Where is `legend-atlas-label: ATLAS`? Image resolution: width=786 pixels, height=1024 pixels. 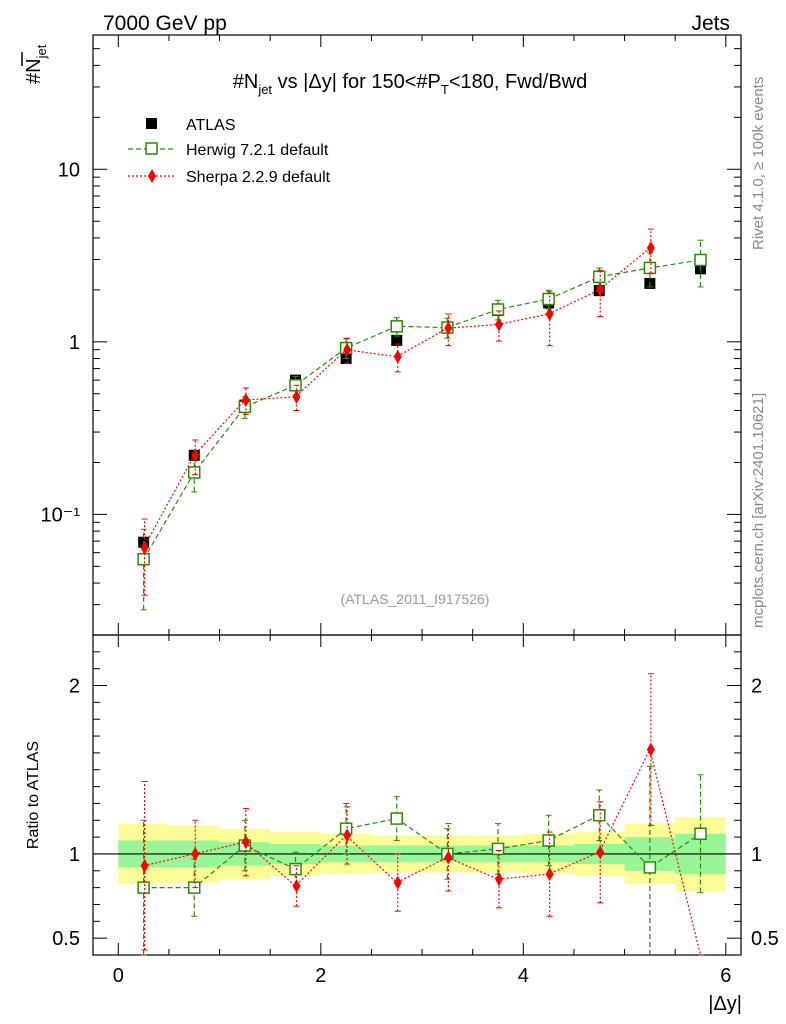
legend-atlas-label: ATLAS is located at coordinates (211, 125).